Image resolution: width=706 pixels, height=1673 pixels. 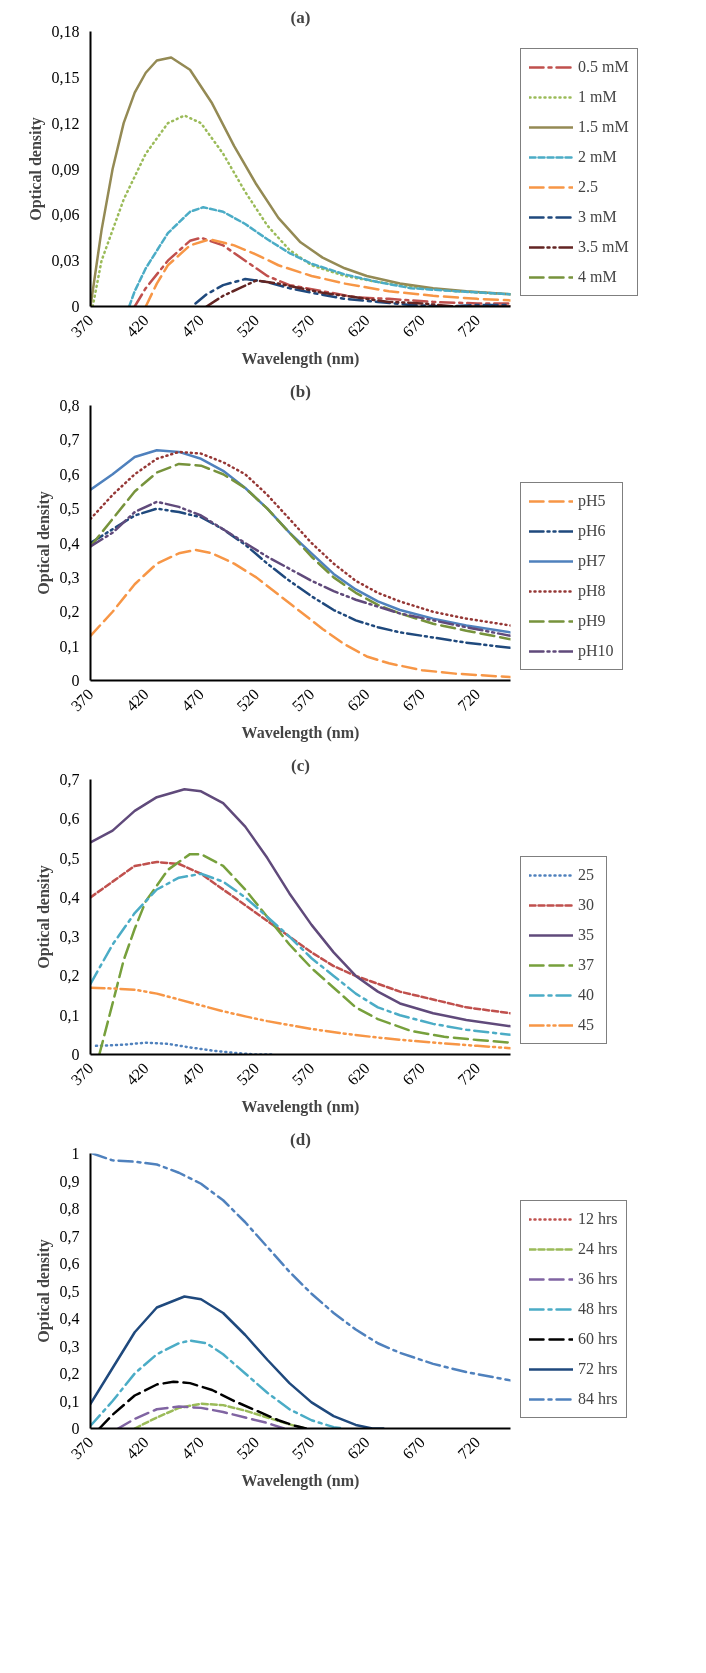 I want to click on y-tick-label: 0,09, so click(x=65, y=169).